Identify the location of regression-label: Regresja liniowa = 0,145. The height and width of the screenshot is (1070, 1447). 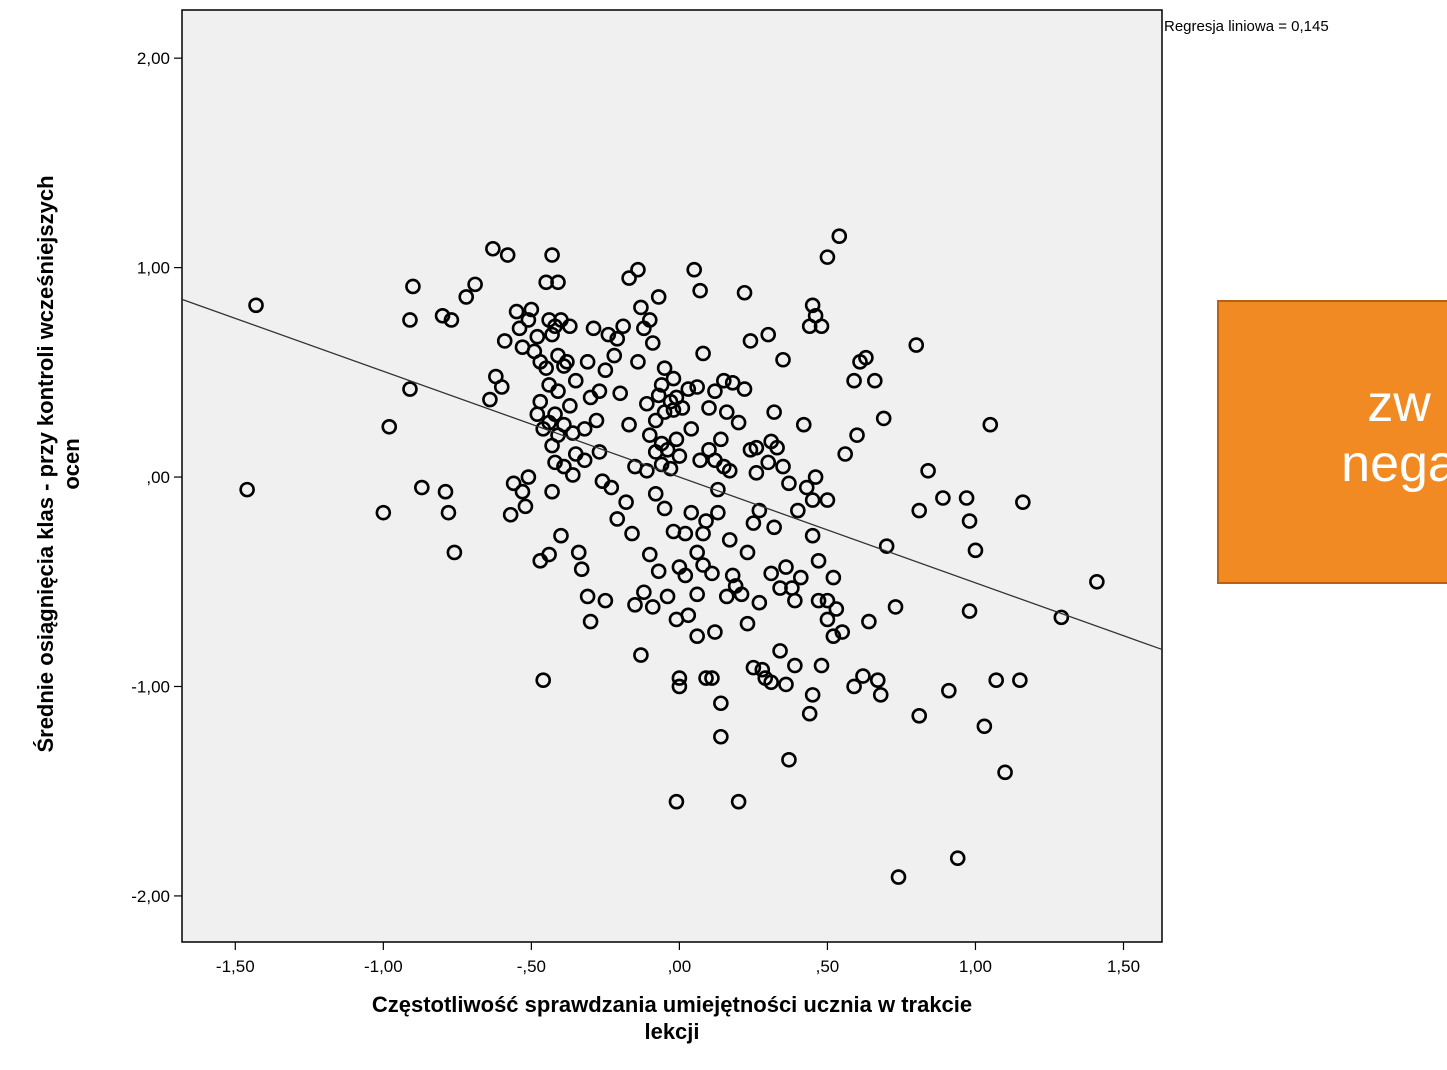
(1246, 26).